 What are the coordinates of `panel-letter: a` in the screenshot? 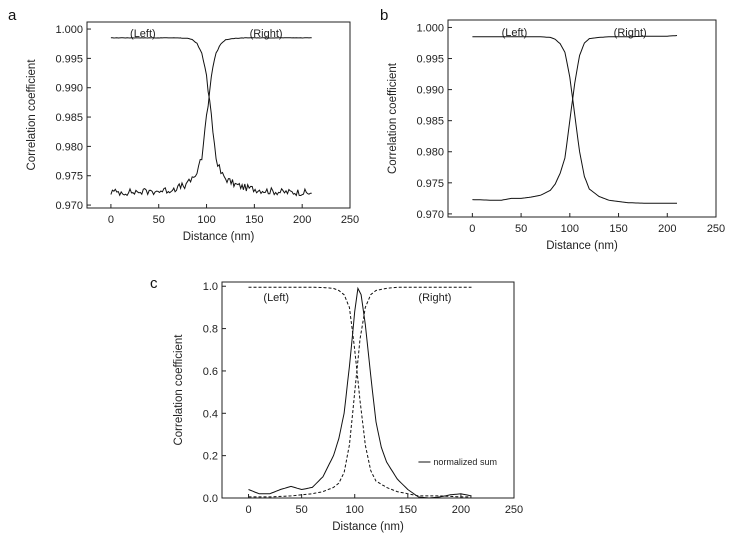 It's located at (12, 15).